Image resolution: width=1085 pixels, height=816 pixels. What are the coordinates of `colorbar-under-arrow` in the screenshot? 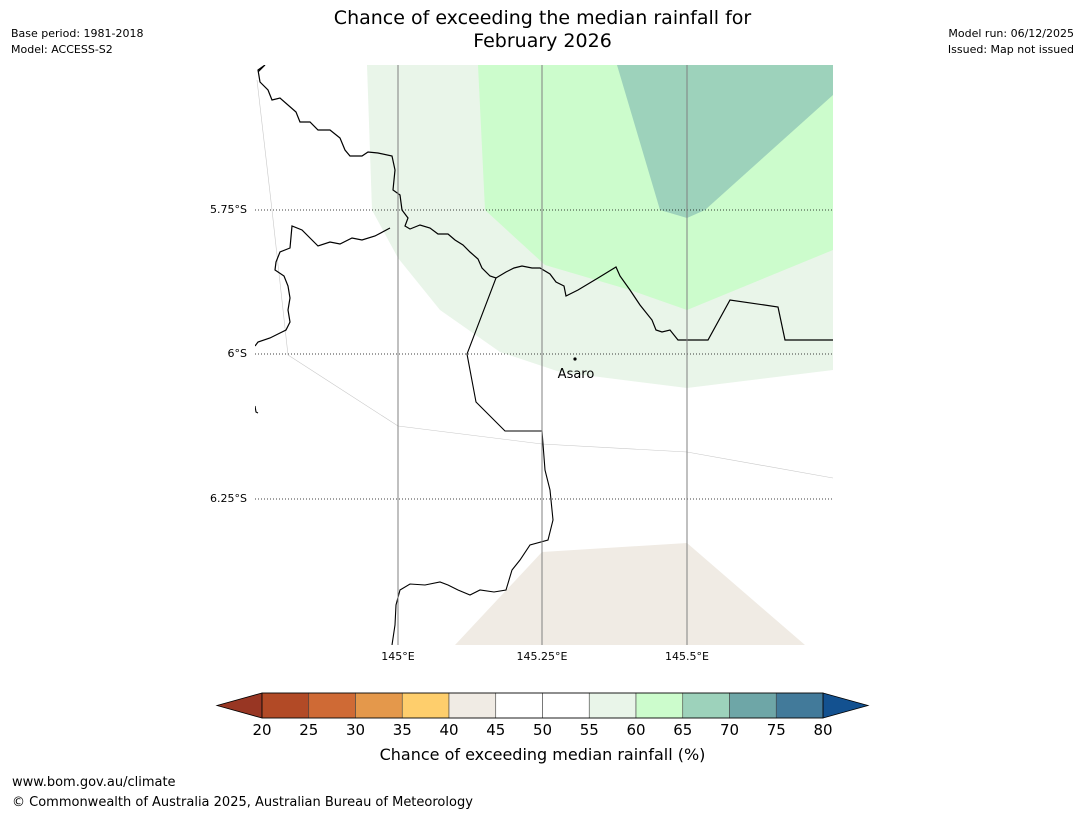 It's located at (239, 705).